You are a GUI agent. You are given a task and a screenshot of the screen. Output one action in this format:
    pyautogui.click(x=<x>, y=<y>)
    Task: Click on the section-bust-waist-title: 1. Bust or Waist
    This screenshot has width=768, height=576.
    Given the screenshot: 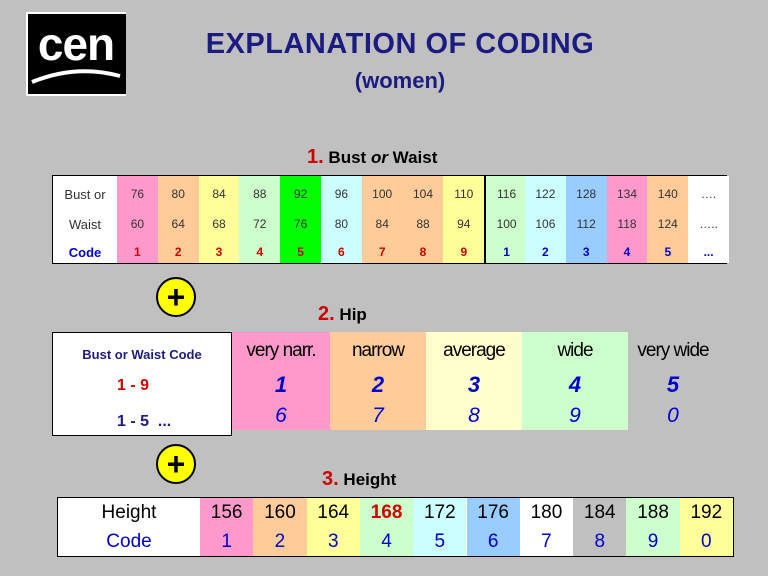 What is the action you would take?
    pyautogui.click(x=372, y=157)
    